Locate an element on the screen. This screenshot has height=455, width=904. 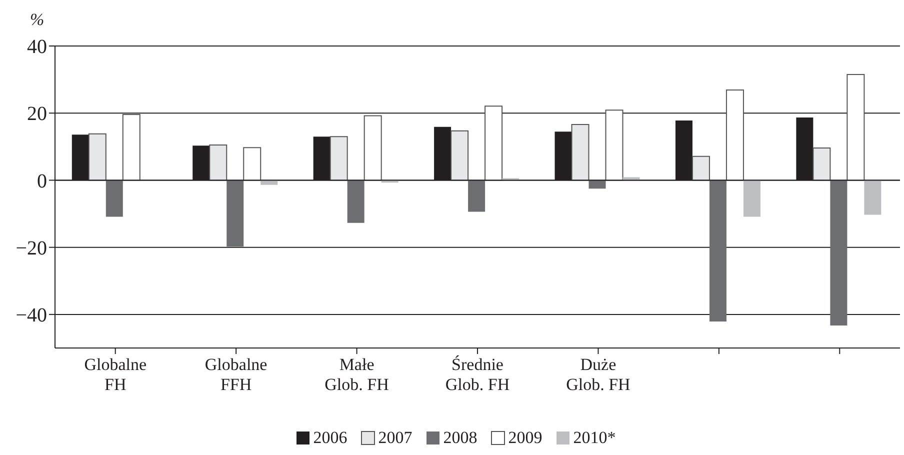
legend-label: 2010* is located at coordinates (594, 438).